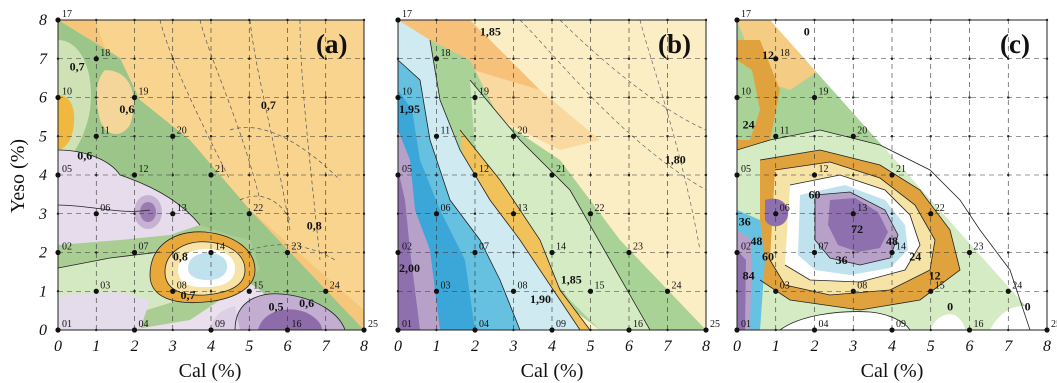 The width and height of the screenshot is (1057, 383). I want to click on sample-point-label-b: 18, so click(446, 53).